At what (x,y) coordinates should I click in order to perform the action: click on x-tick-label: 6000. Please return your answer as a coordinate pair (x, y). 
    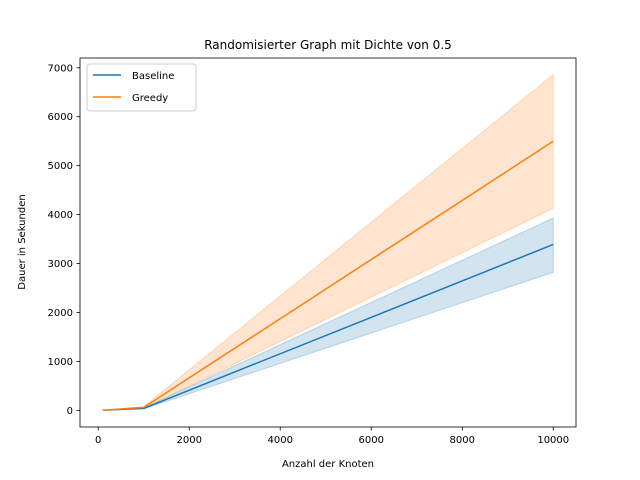
    Looking at the image, I should click on (371, 440).